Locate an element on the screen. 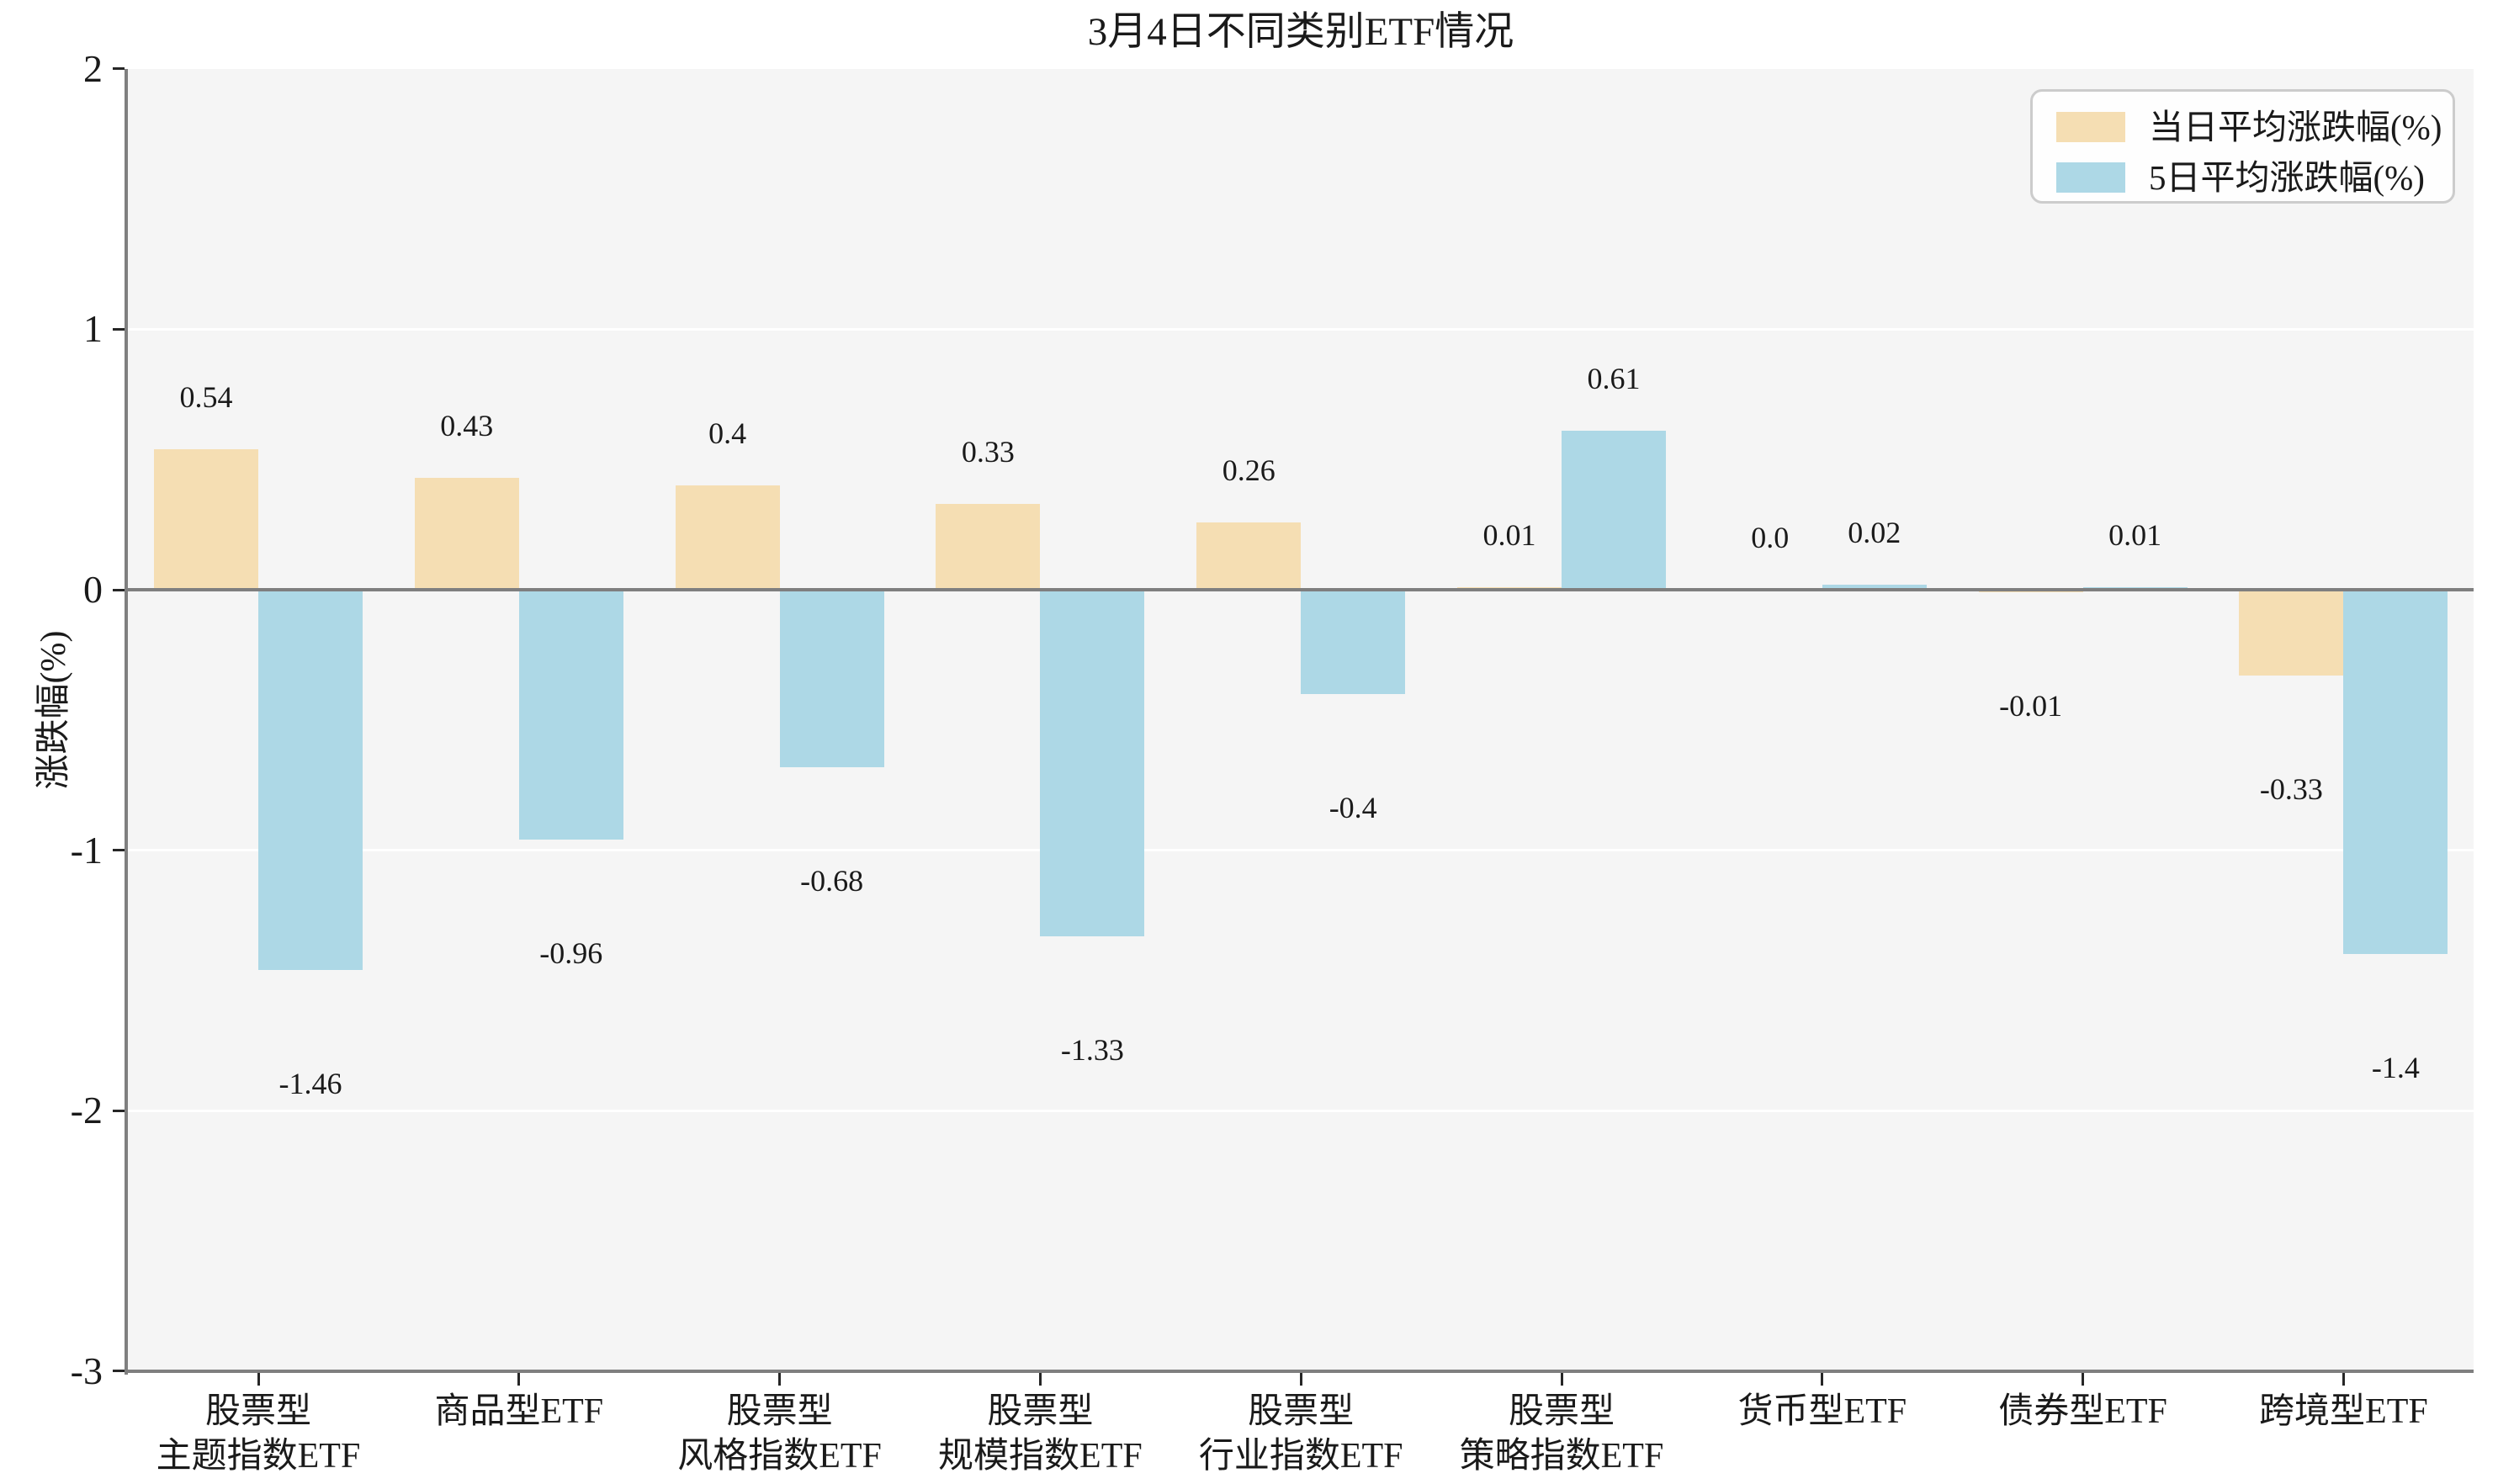 Image resolution: width=2498 pixels, height=1484 pixels. x-ticklabel-2: 股票型 风格指数ETF is located at coordinates (779, 1434).